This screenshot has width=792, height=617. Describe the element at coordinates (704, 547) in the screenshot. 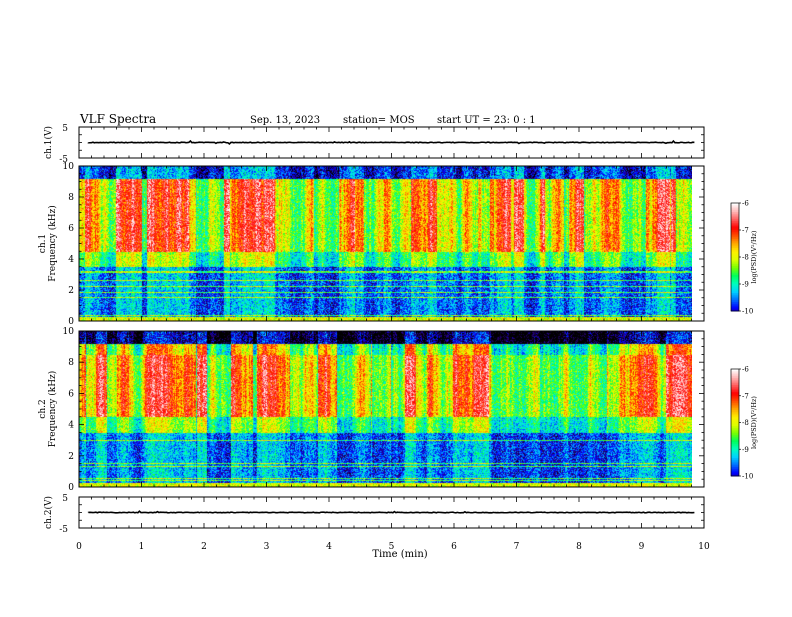

I see `x-tick-label: 10` at that location.